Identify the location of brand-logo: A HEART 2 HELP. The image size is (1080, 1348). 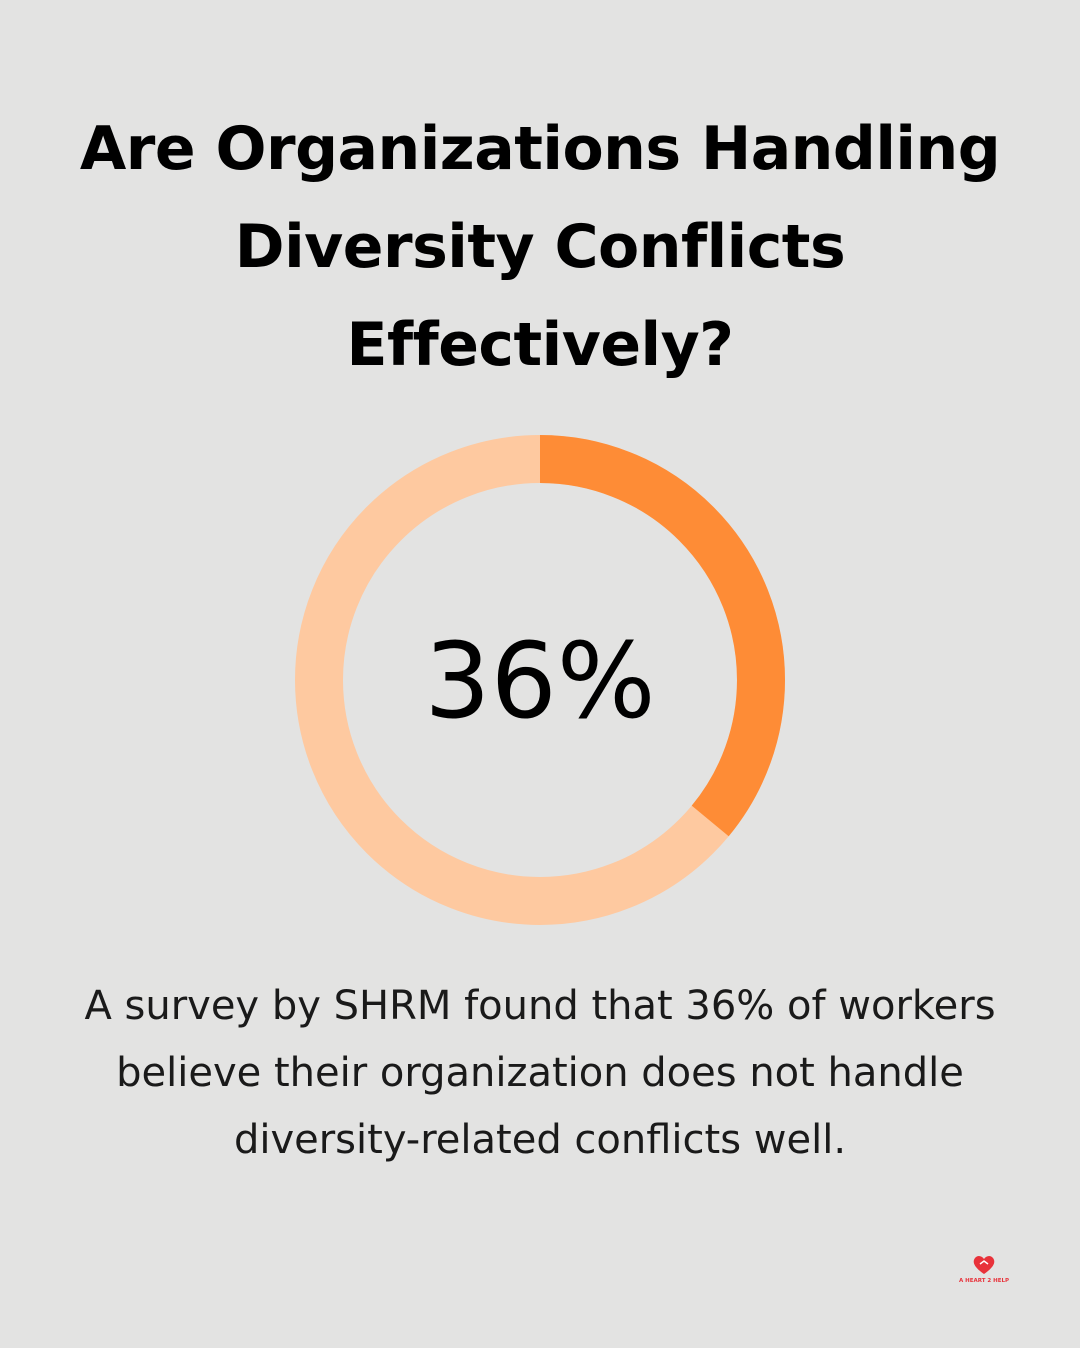
(984, 1270).